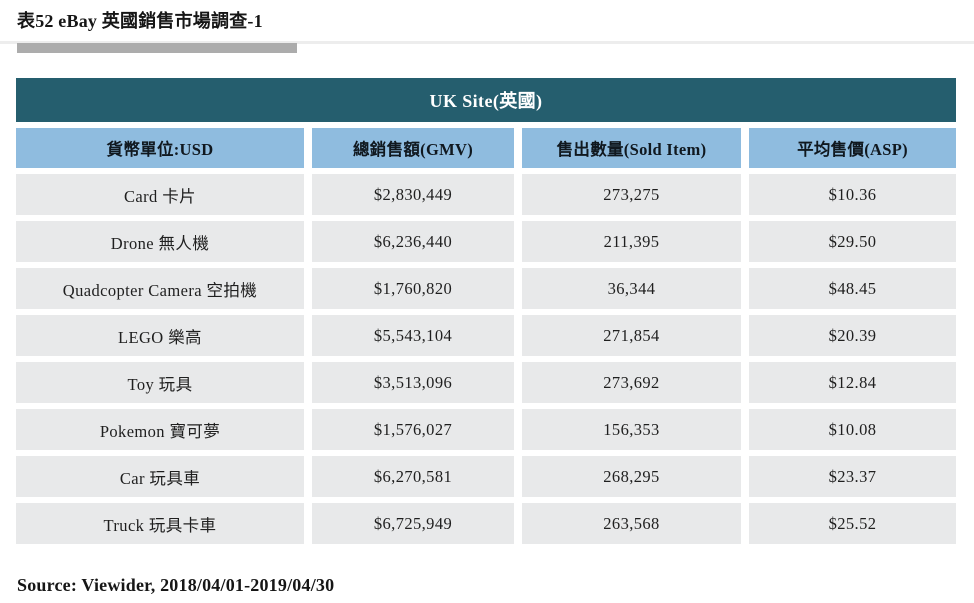 The height and width of the screenshot is (603, 974). I want to click on cell-category: Car 玩具車, so click(160, 476).